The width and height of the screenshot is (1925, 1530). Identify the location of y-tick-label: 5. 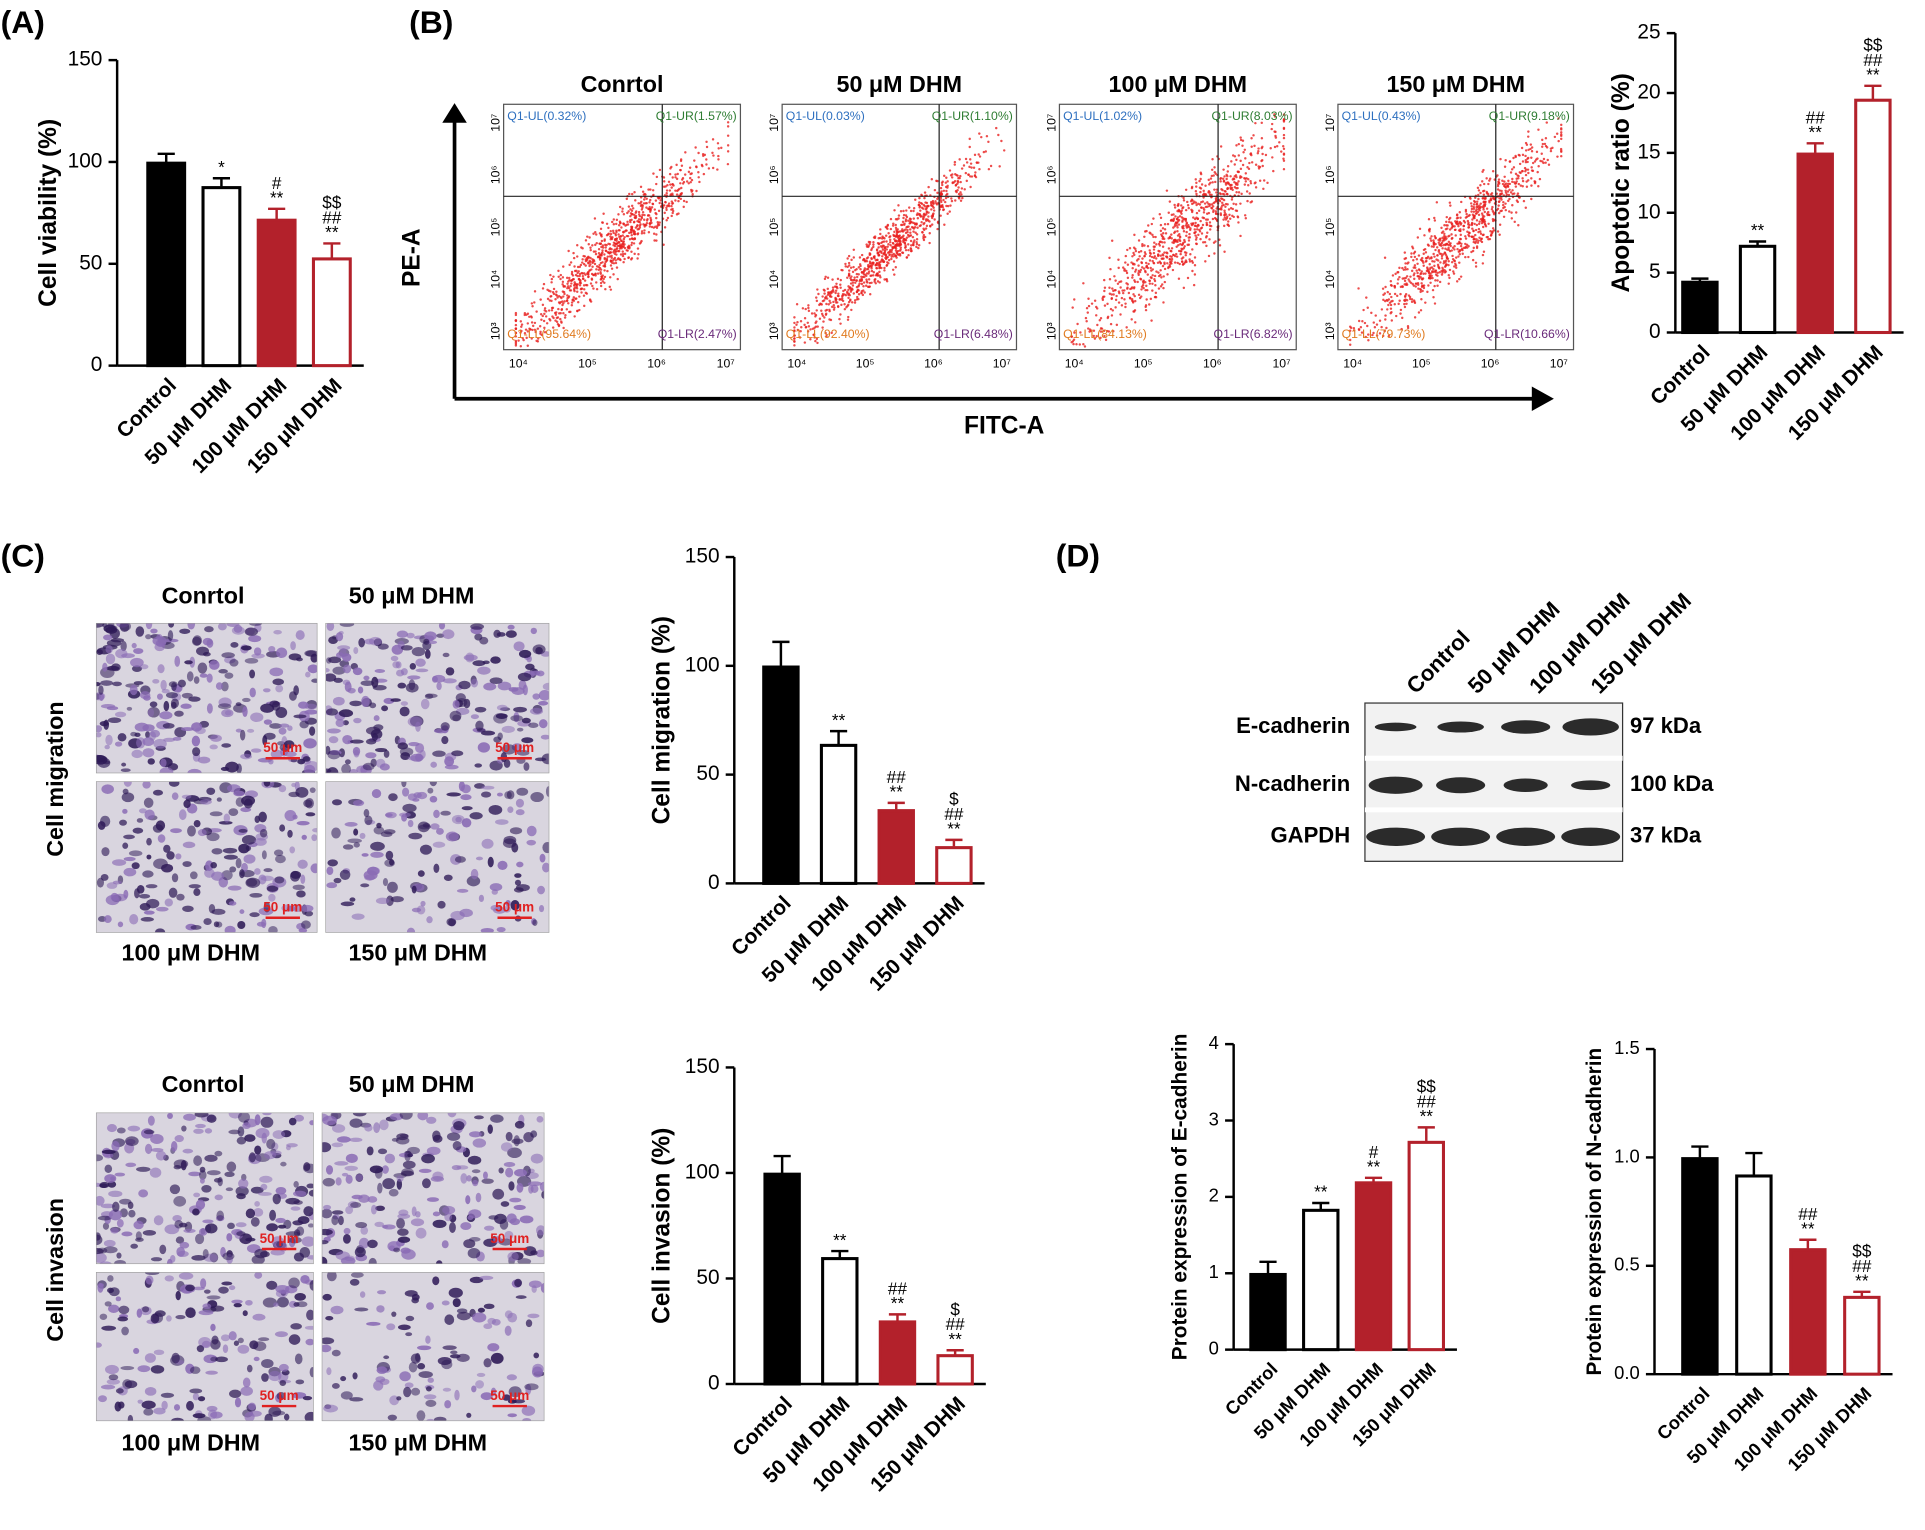
(1655, 271).